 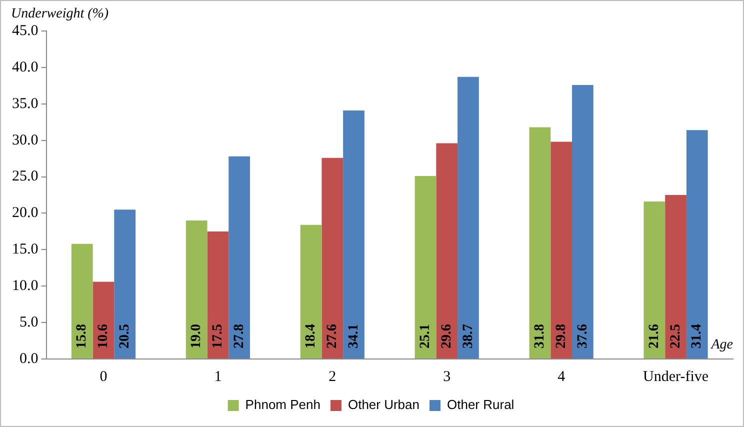 I want to click on y-tick-label: 30.0, so click(x=25, y=140).